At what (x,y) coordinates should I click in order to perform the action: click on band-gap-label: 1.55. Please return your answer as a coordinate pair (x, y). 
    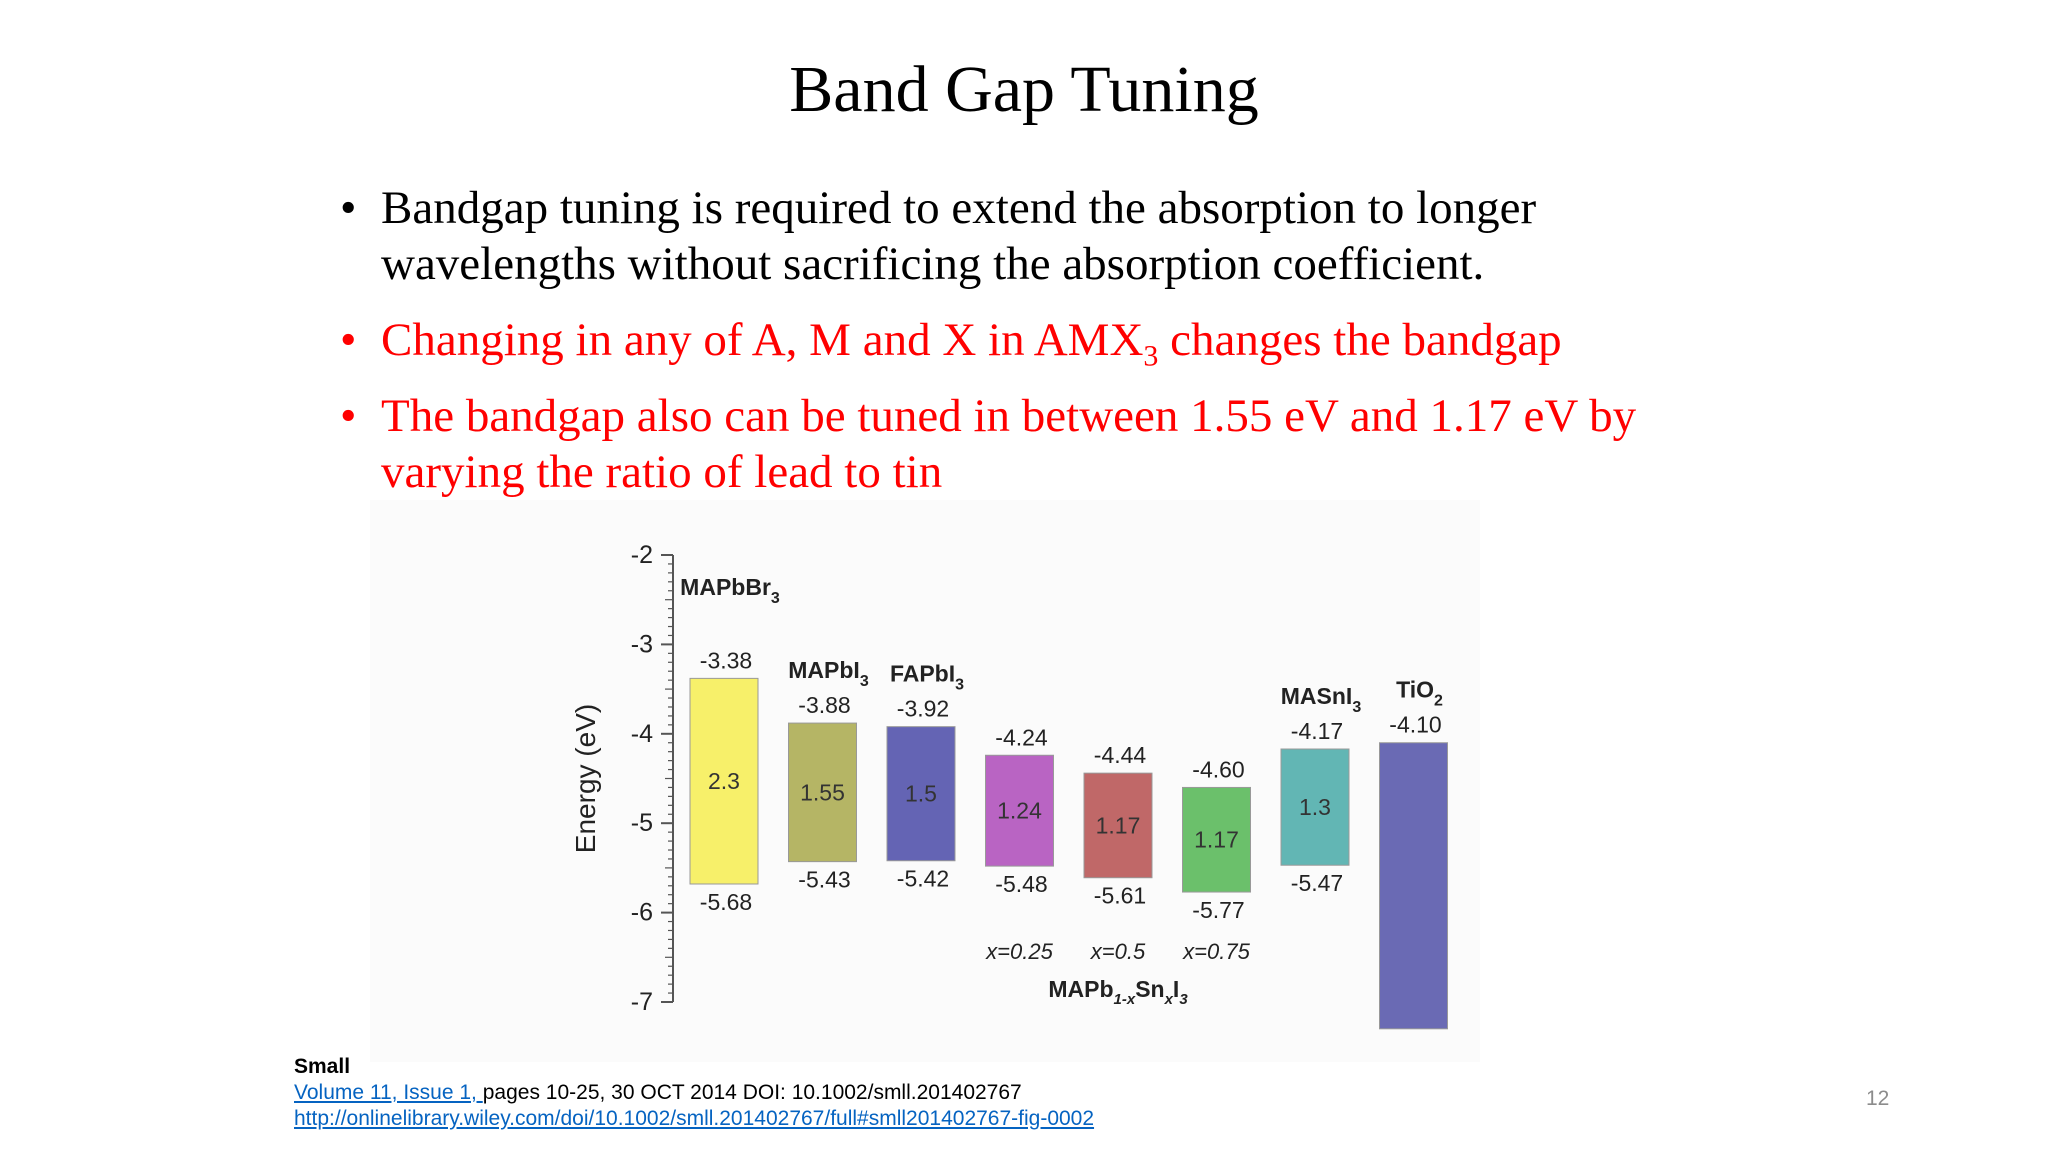
    Looking at the image, I should click on (822, 792).